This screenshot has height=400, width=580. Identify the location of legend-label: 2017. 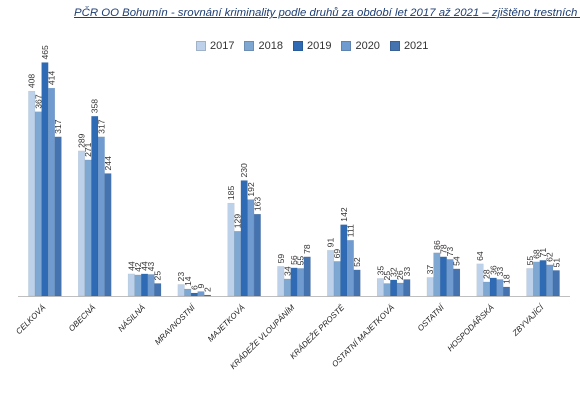
(222, 46).